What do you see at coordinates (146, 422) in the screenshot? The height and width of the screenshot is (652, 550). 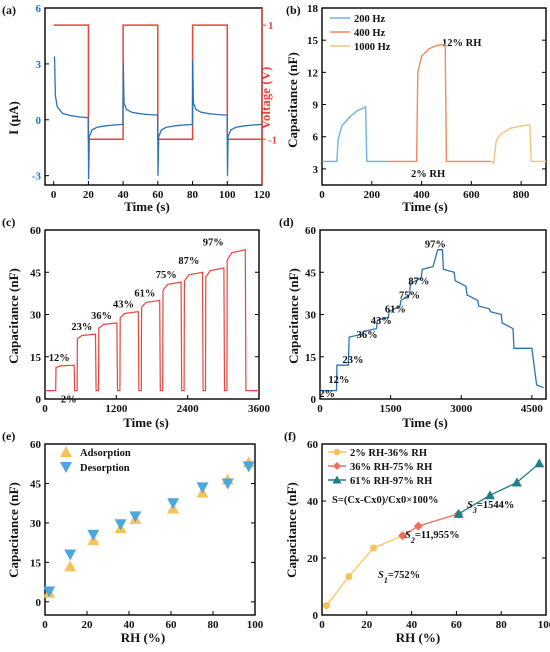 I see `panel-c-xlabel: Time (s)` at bounding box center [146, 422].